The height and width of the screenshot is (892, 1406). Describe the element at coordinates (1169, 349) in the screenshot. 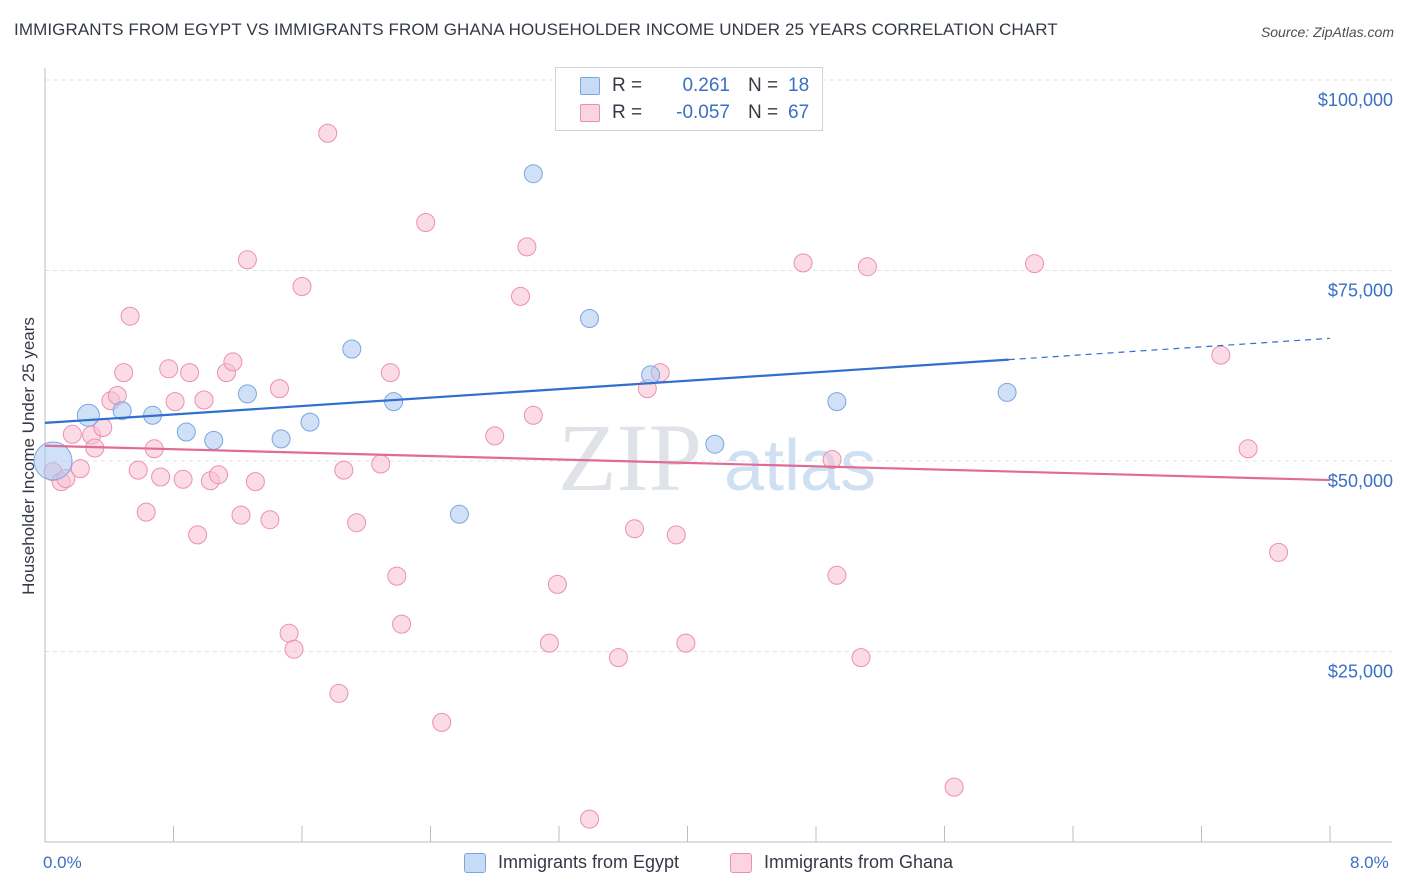

I see `trend-line-egypt-extension` at that location.